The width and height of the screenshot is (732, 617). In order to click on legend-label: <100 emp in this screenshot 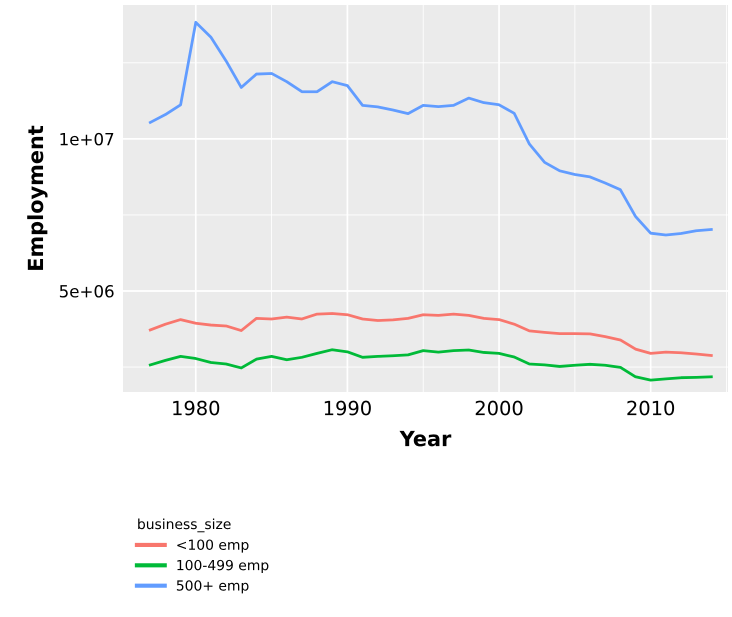, I will do `click(213, 546)`.